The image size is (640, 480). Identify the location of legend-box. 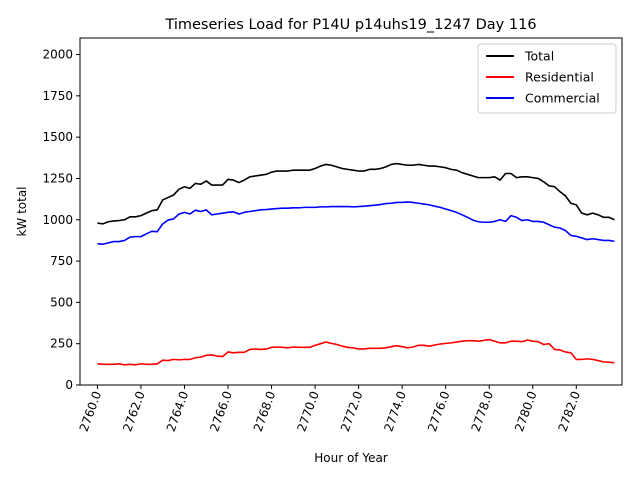
(547, 78).